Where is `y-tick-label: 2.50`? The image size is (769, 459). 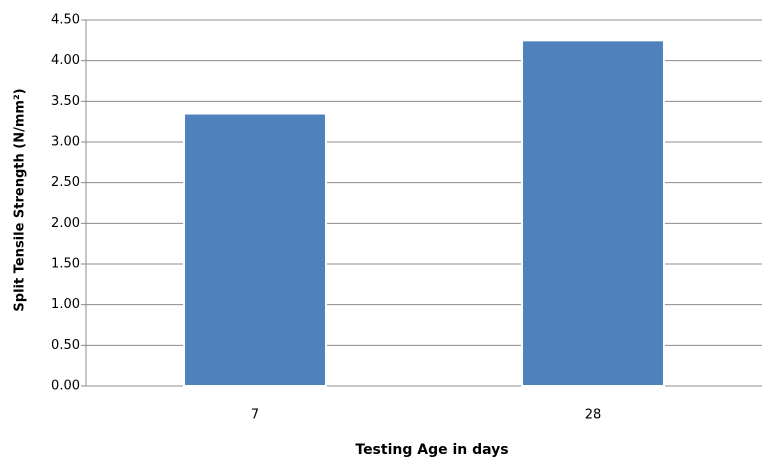 y-tick-label: 2.50 is located at coordinates (65, 182).